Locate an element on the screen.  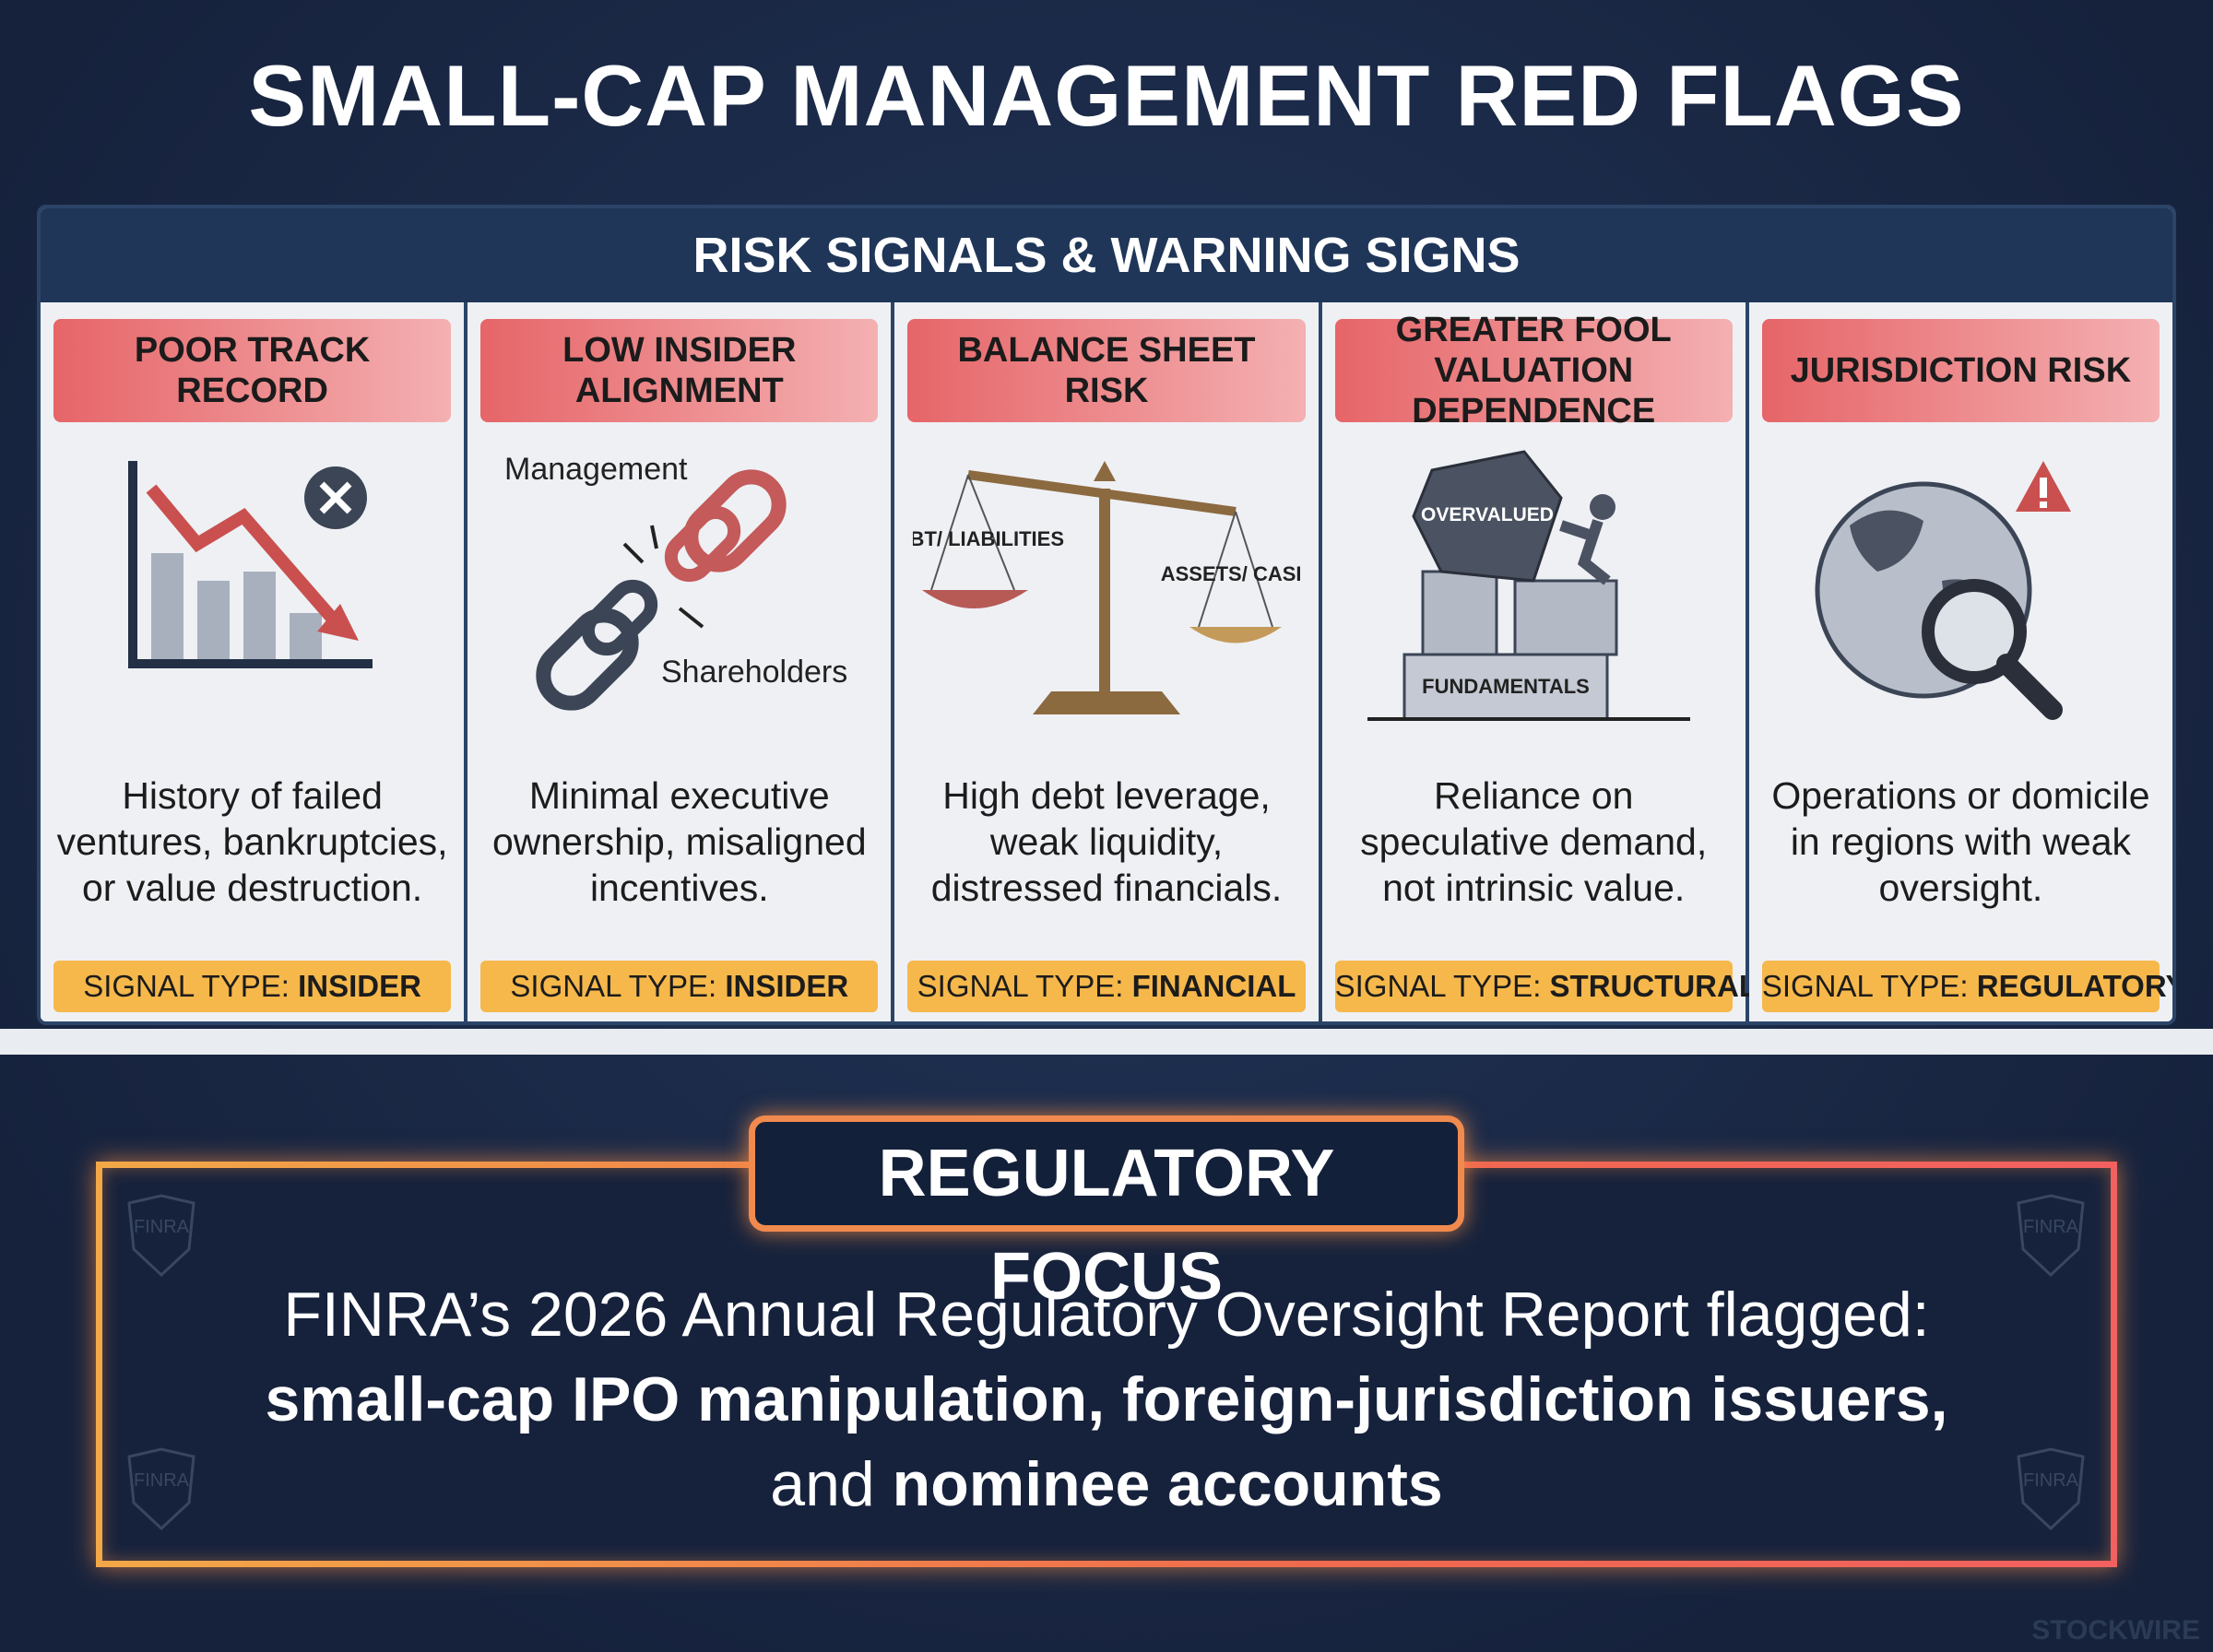
brand: STOCKWIRE is located at coordinates (2115, 1630).